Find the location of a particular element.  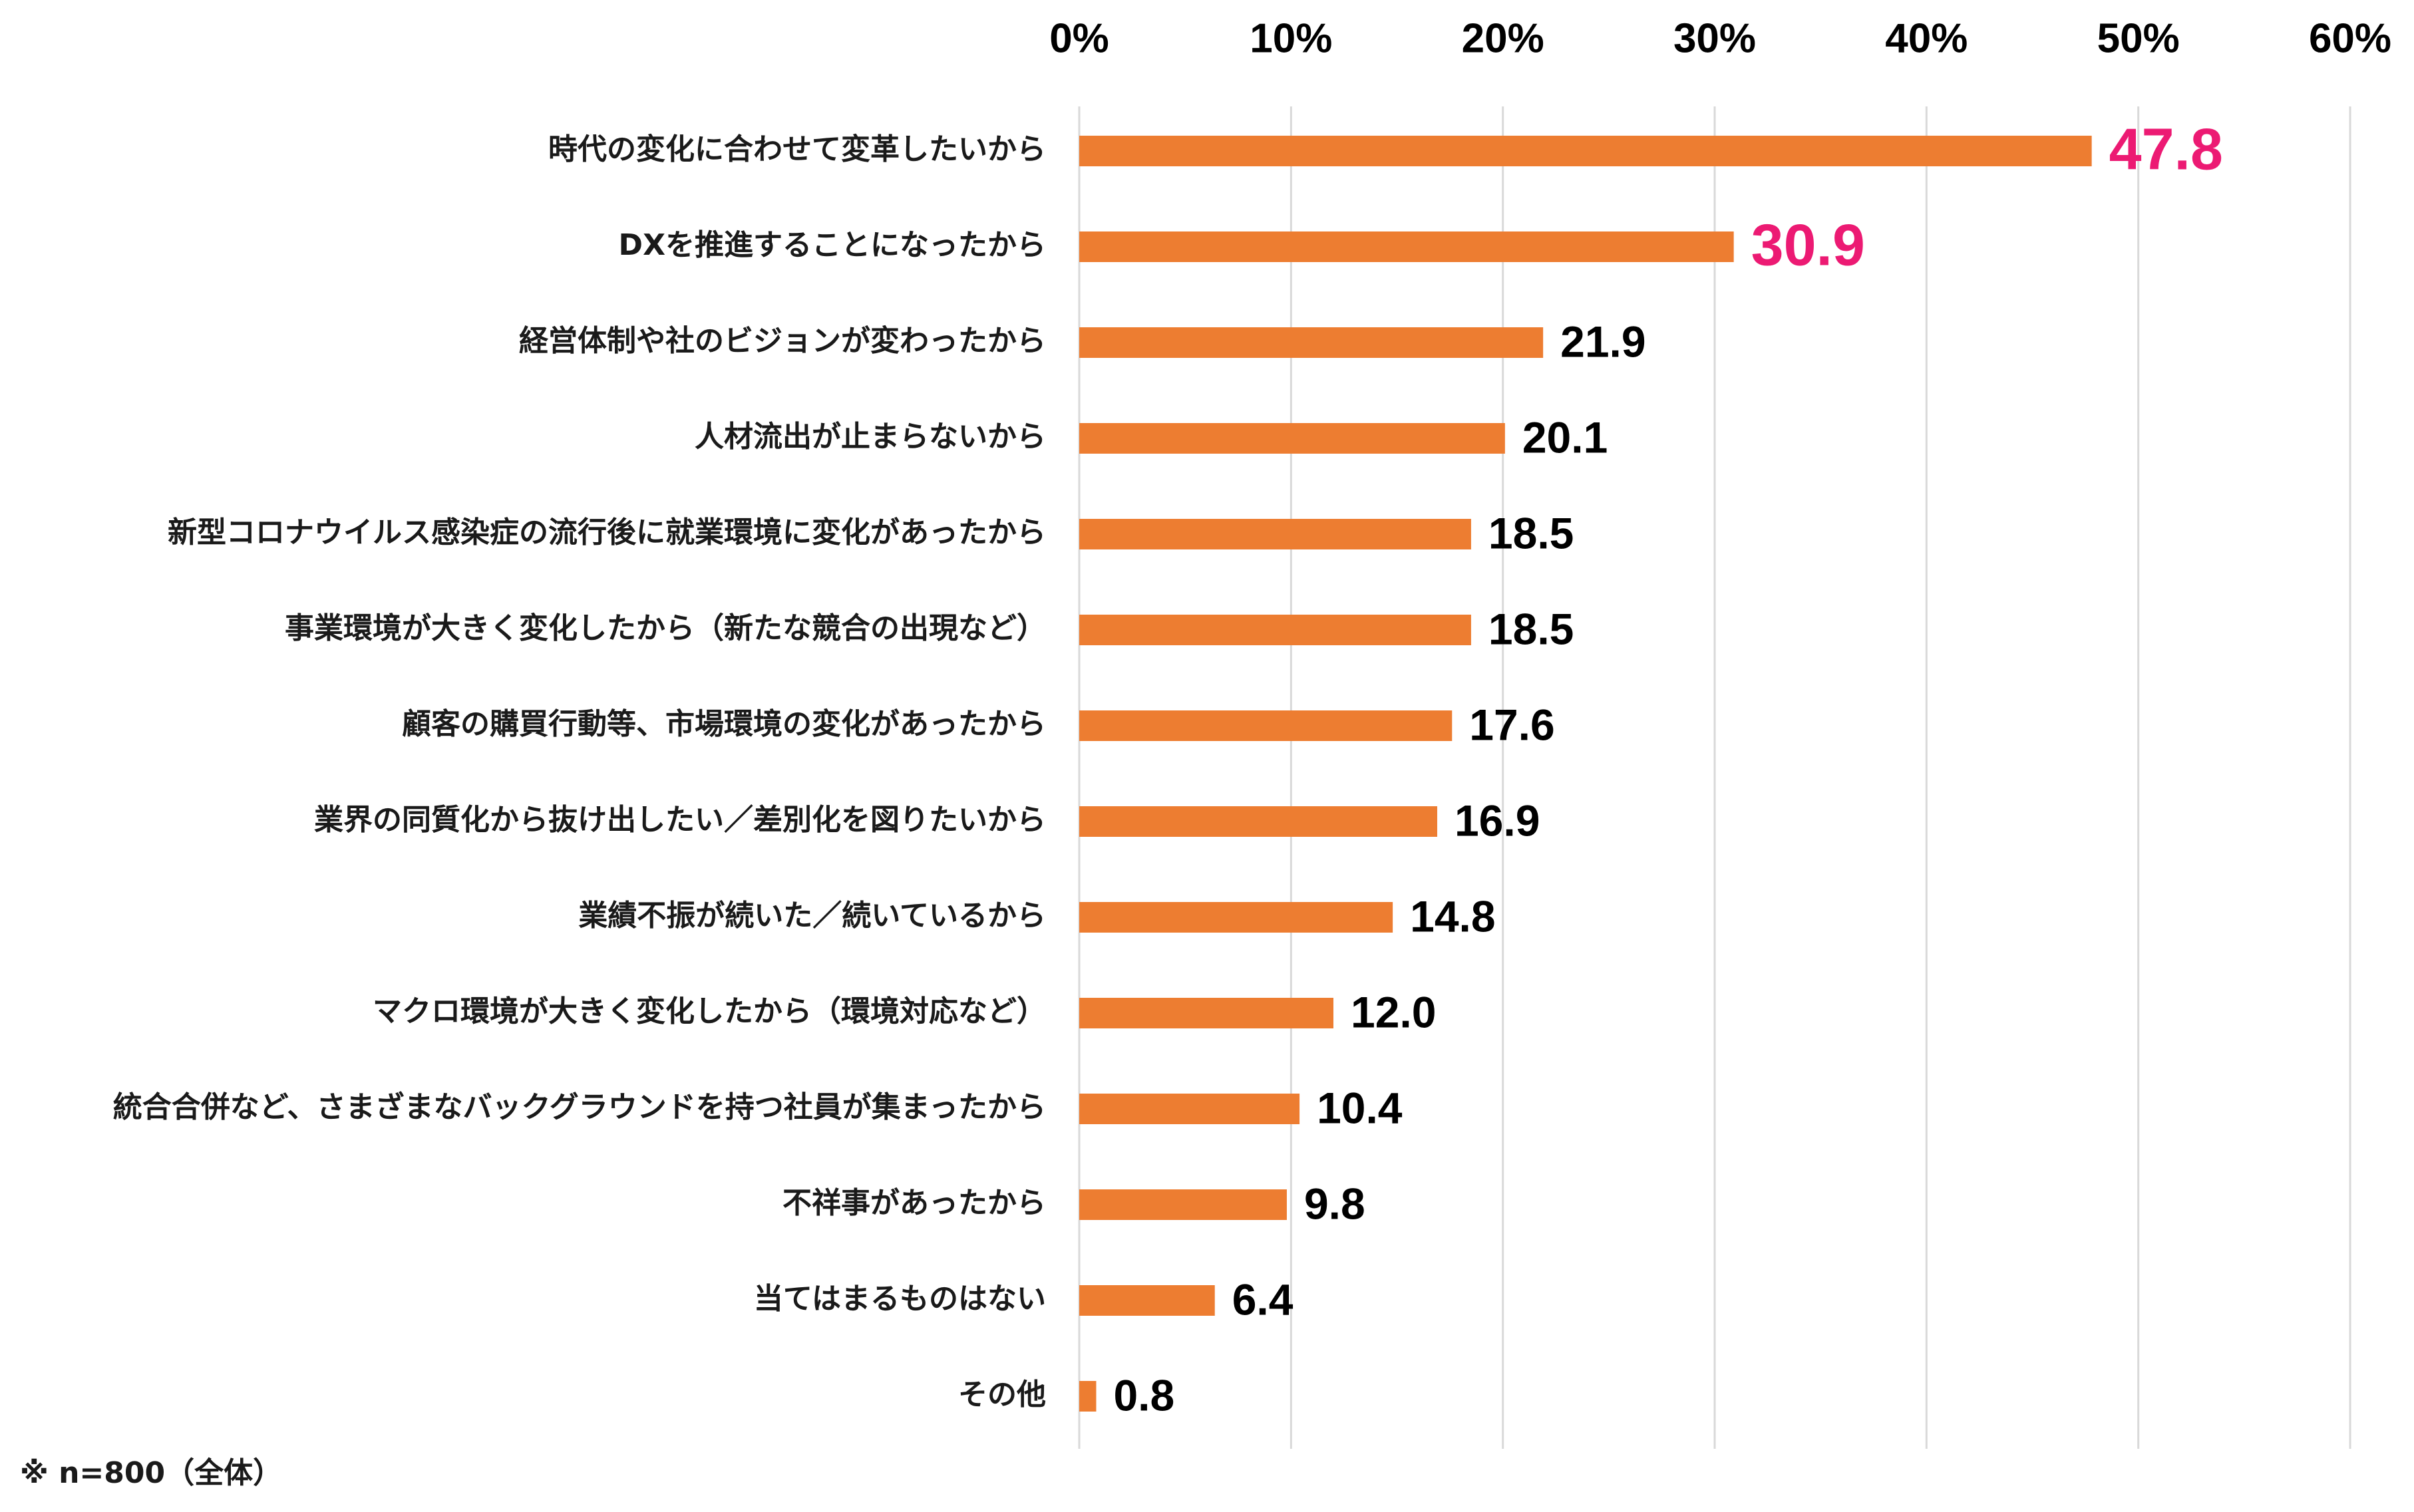

category-label: その他 is located at coordinates (1002, 1395).